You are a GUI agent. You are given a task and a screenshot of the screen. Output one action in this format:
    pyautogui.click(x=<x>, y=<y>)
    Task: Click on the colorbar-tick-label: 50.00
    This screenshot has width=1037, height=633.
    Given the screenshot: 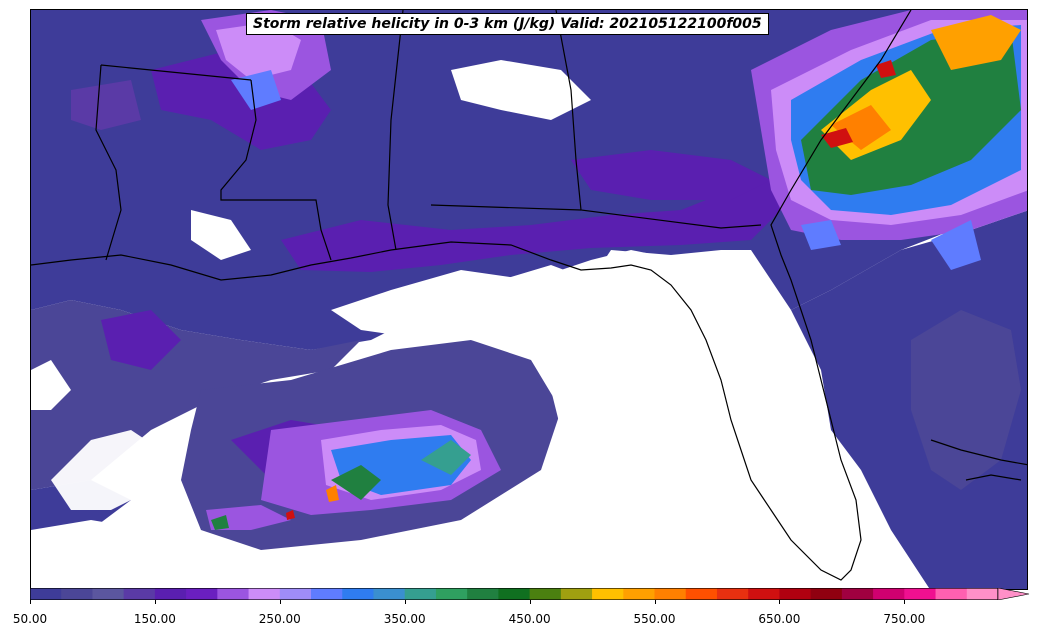 What is the action you would take?
    pyautogui.click(x=30, y=619)
    